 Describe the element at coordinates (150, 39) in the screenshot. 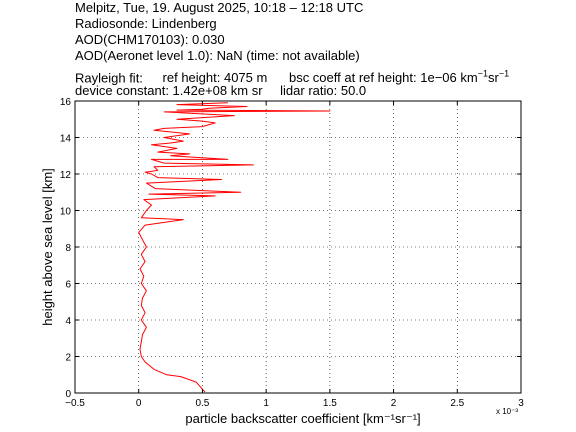

I see `header-line-aod-chm: AOD(CHM170103): 0.030` at that location.